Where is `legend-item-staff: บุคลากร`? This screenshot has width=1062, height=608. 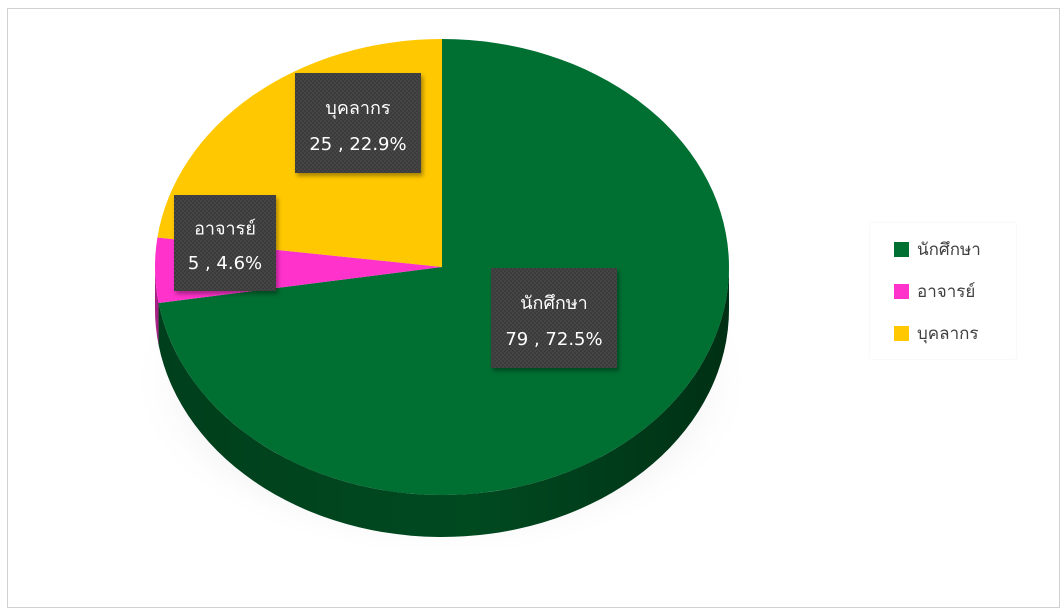 legend-item-staff: บุคลากร is located at coordinates (936, 333).